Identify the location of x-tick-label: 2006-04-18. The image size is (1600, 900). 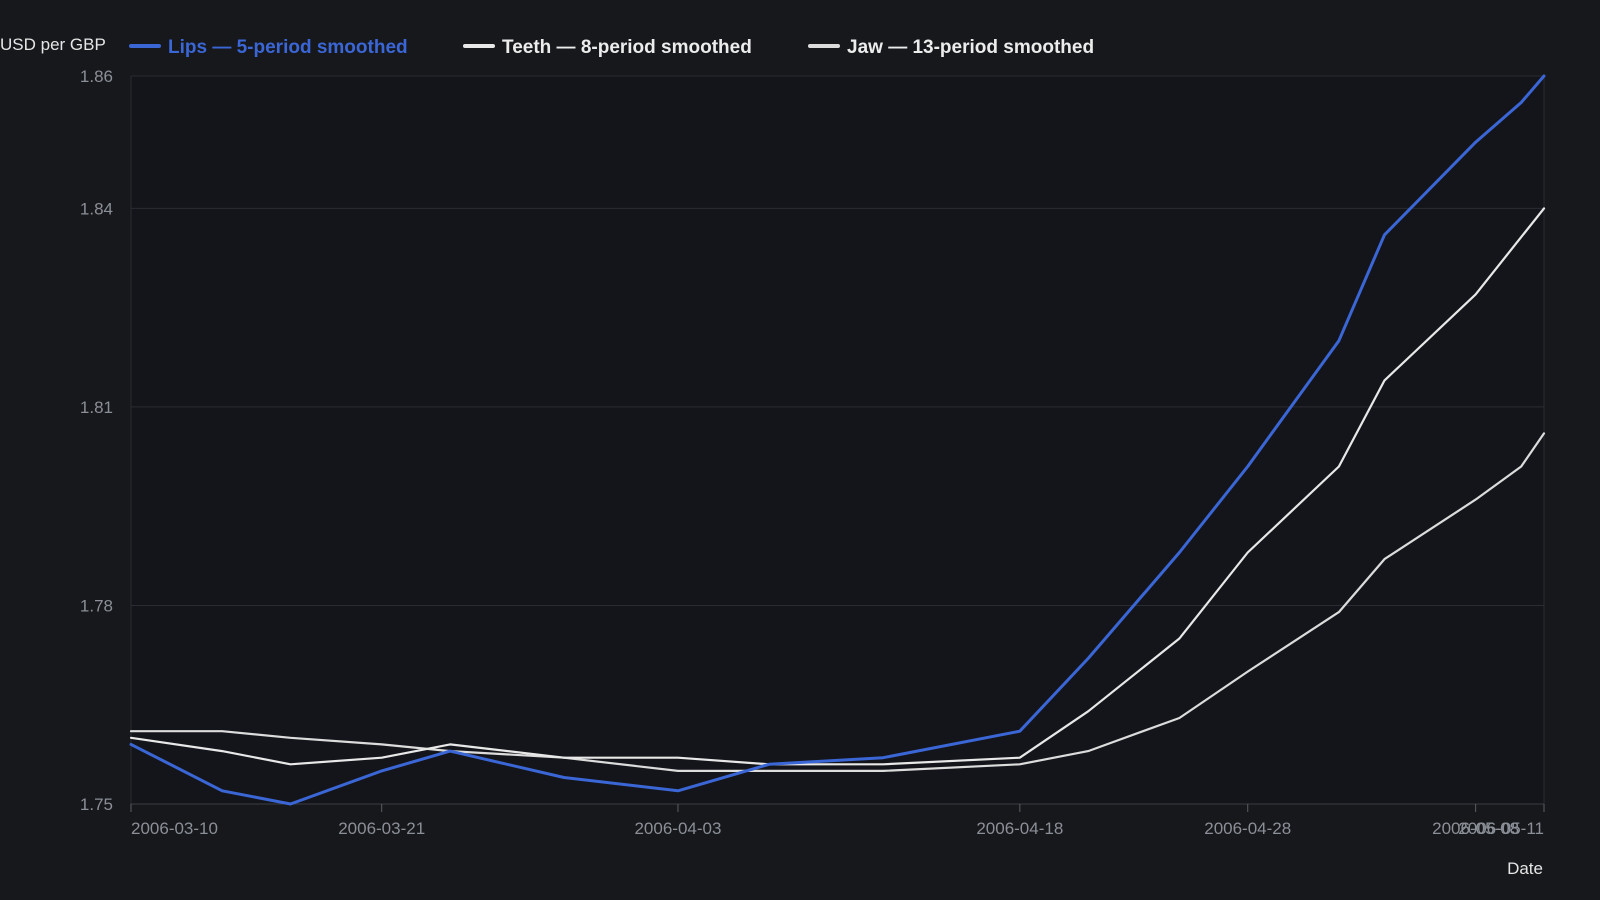
(1019, 828).